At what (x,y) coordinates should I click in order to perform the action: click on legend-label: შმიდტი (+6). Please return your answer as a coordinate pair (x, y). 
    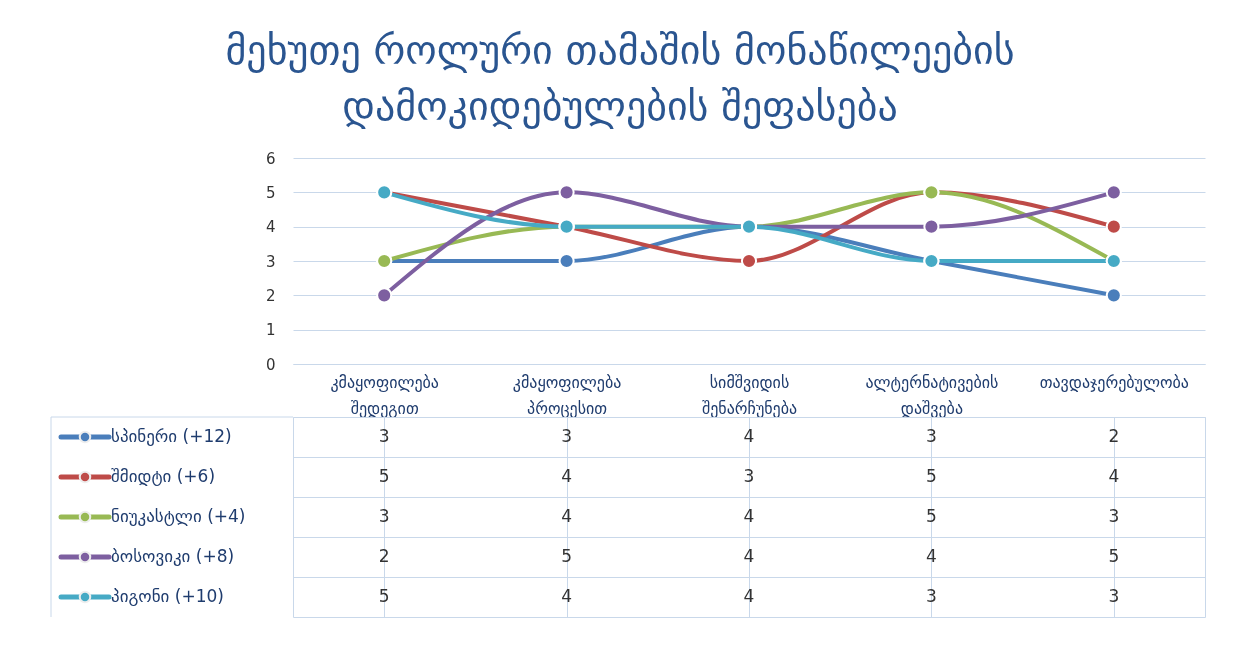
    Looking at the image, I should click on (163, 476).